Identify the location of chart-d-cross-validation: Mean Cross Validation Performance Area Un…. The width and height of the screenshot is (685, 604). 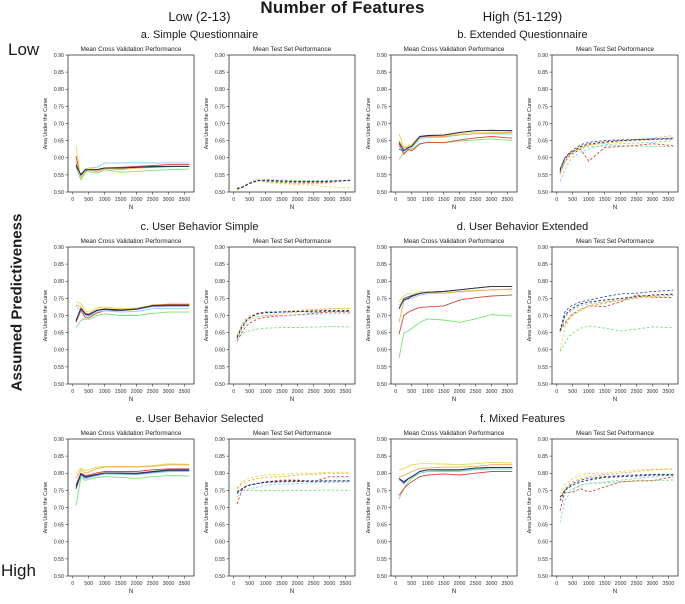
(441, 323).